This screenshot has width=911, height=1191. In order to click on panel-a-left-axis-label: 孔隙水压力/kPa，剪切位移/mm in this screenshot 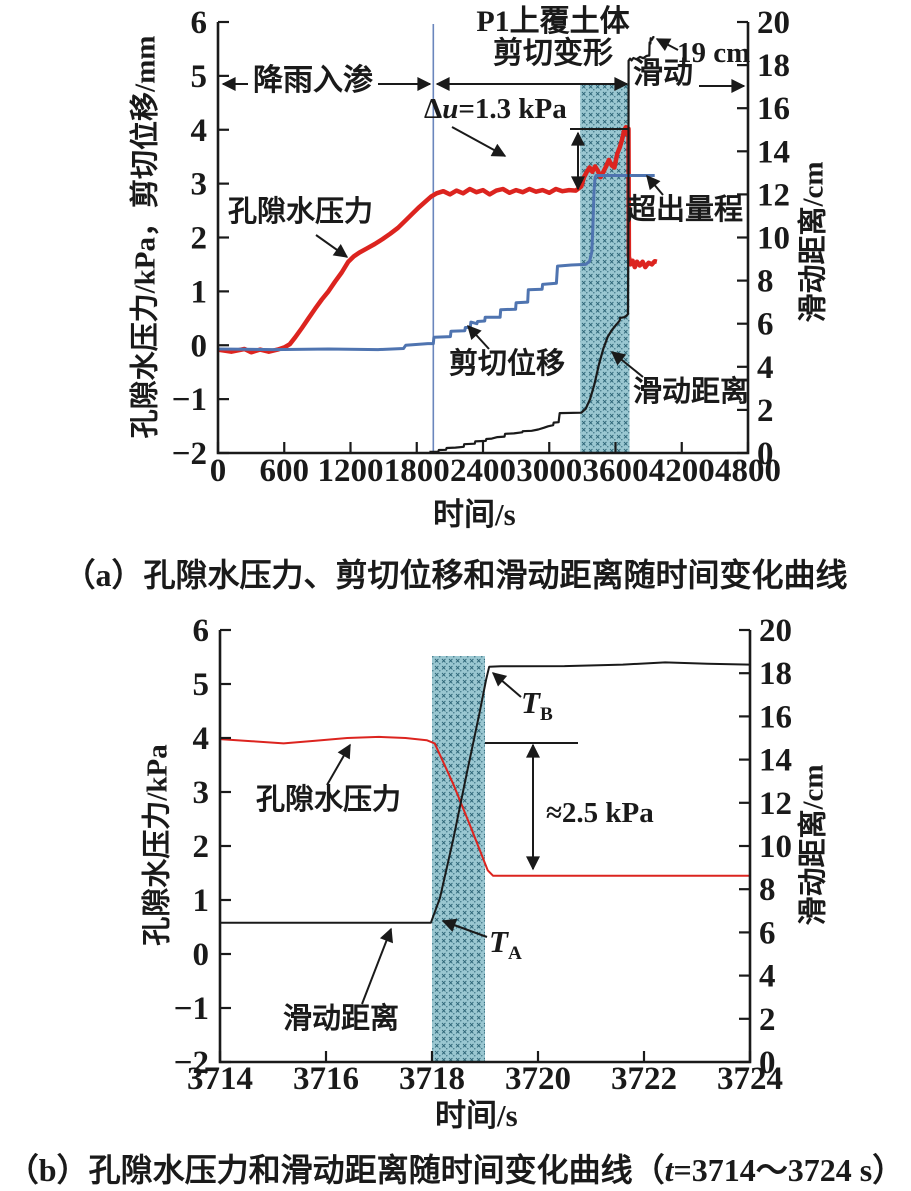, I will do `click(145, 237)`.